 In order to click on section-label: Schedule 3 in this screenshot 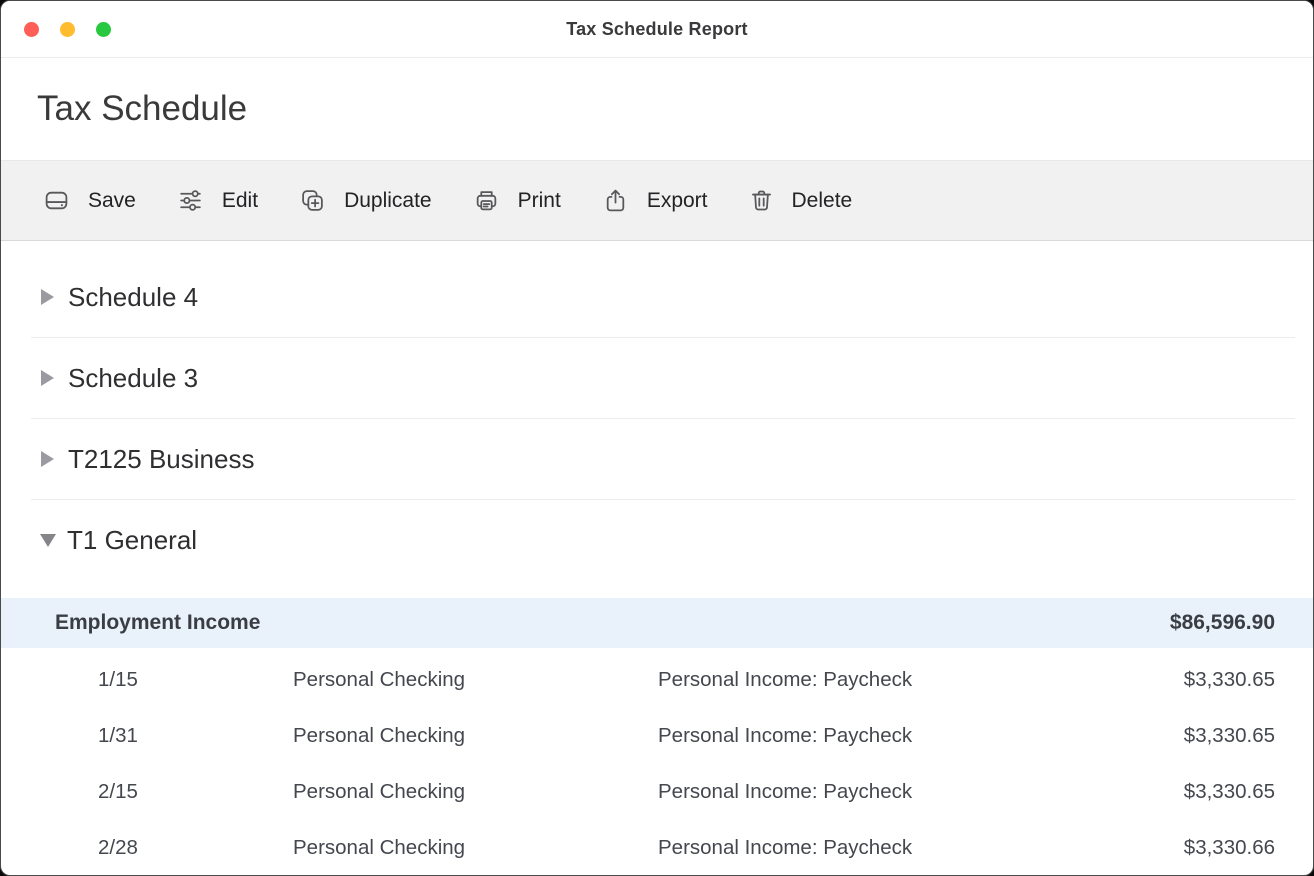, I will do `click(133, 377)`.